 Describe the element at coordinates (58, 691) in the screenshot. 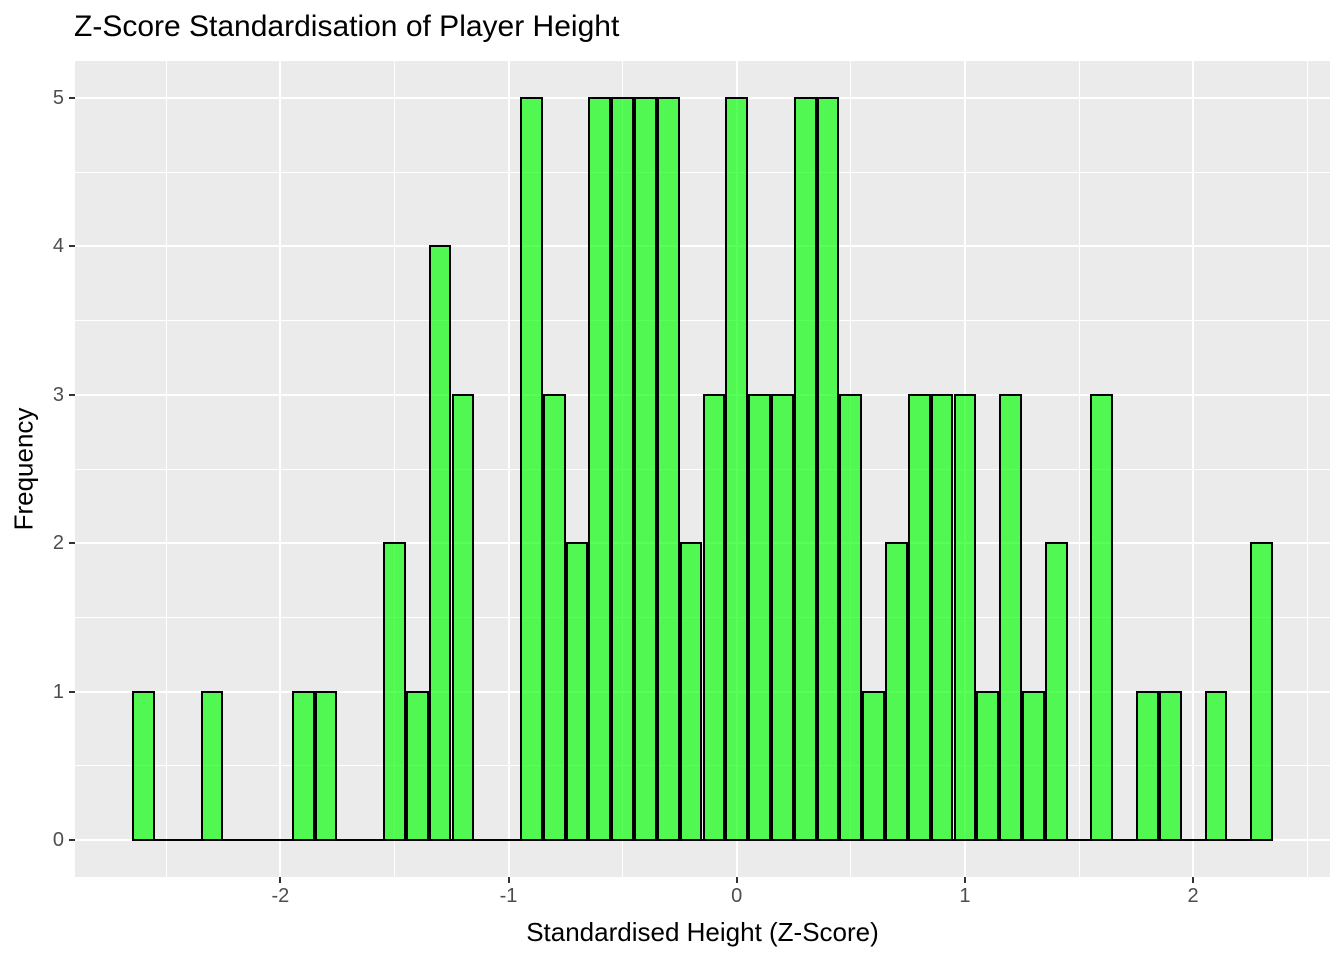

I see `y-tick-label: 1` at that location.